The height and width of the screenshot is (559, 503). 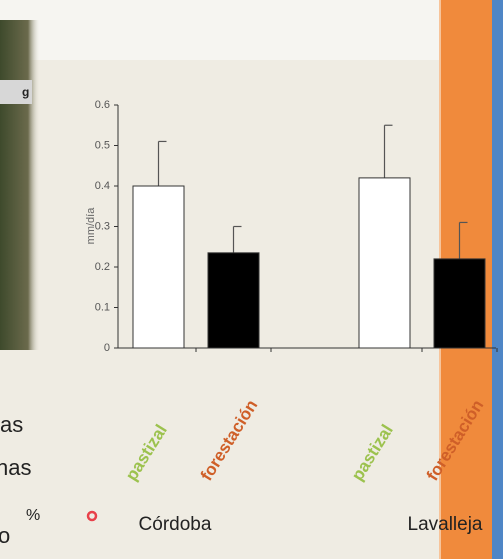 What do you see at coordinates (102, 105) in the screenshot?
I see `y-tick-label: 0.6` at bounding box center [102, 105].